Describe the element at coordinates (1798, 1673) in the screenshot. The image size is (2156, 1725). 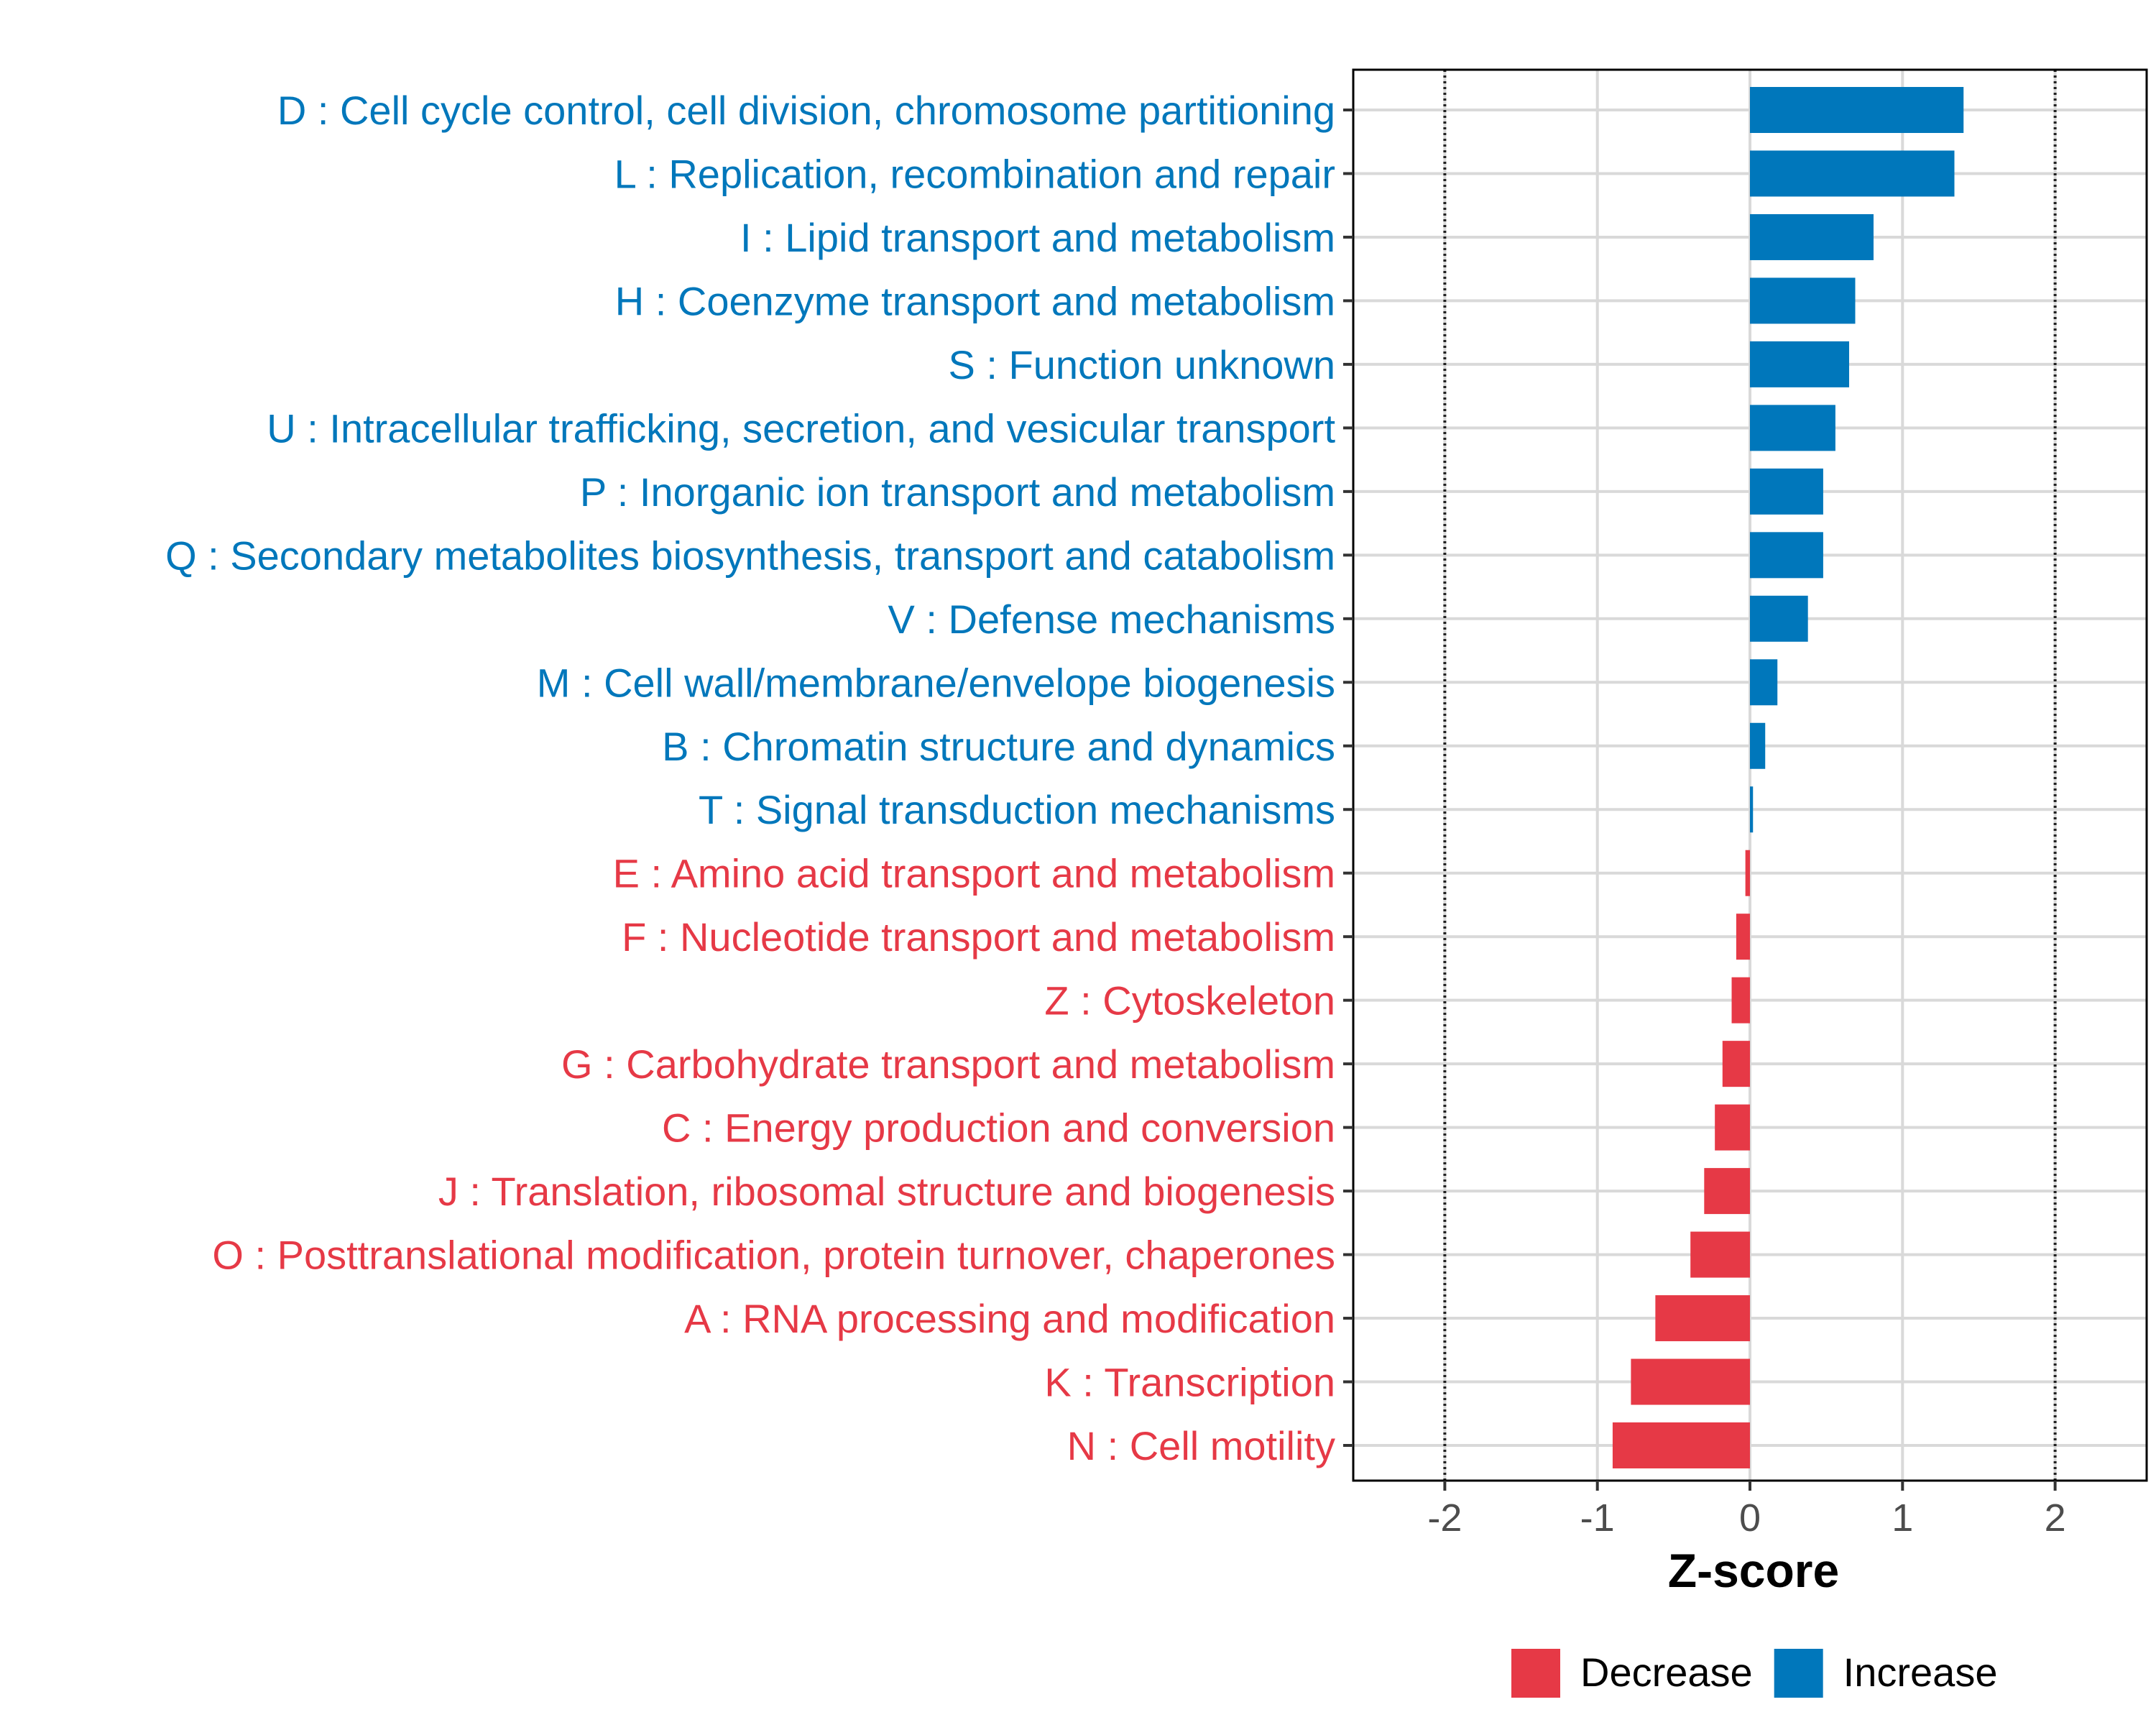
I see `legend-swatch-increase` at that location.